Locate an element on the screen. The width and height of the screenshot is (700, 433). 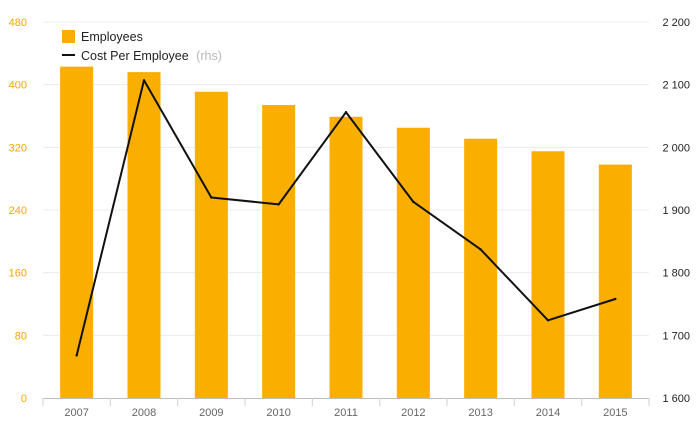
point-cost-per-employee-2009 is located at coordinates (211, 197).